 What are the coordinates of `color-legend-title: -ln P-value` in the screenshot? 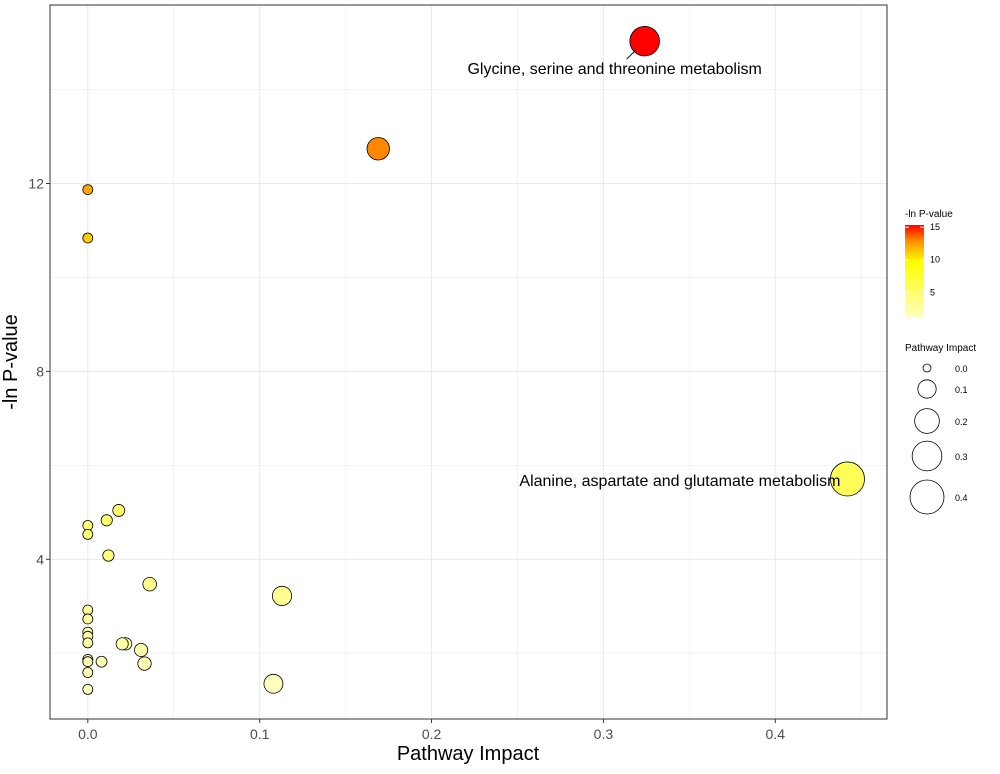 It's located at (929, 214).